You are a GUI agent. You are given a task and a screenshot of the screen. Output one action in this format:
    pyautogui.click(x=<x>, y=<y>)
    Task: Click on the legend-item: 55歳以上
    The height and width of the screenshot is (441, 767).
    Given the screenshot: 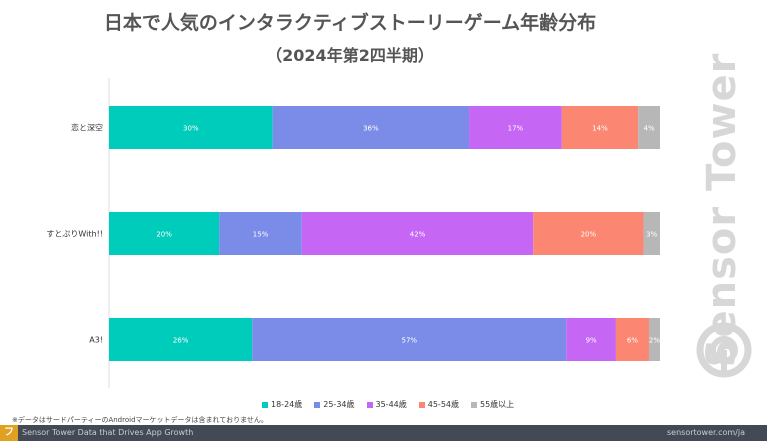 What is the action you would take?
    pyautogui.click(x=492, y=404)
    